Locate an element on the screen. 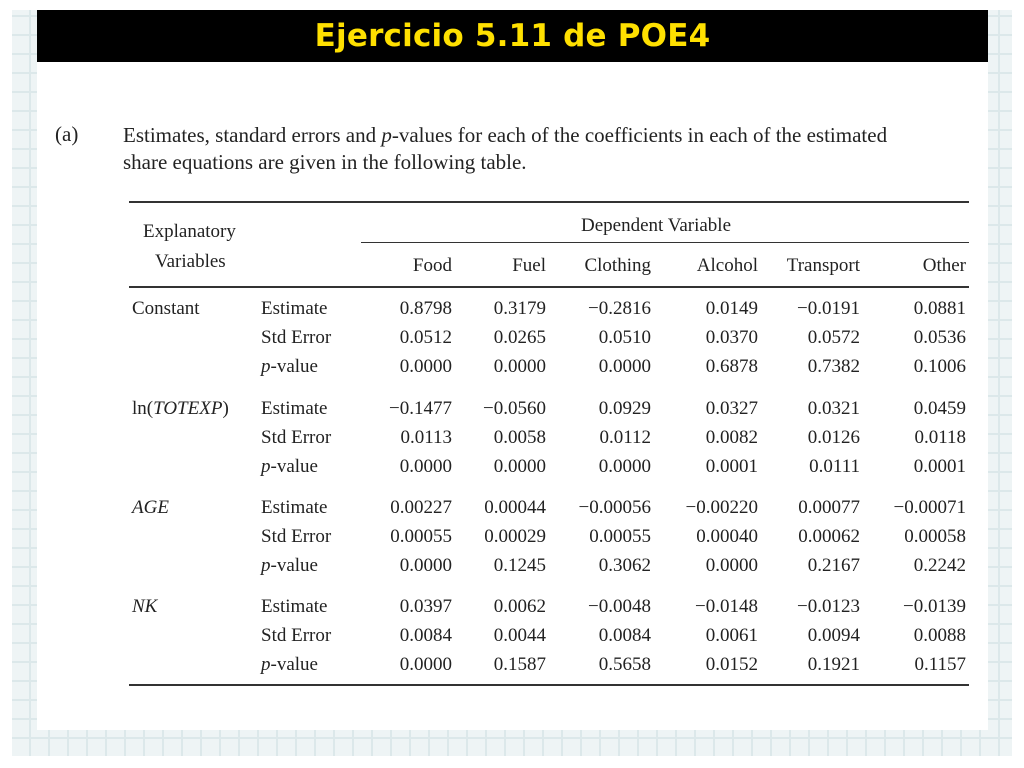  row-variable-label: NK is located at coordinates (144, 607).